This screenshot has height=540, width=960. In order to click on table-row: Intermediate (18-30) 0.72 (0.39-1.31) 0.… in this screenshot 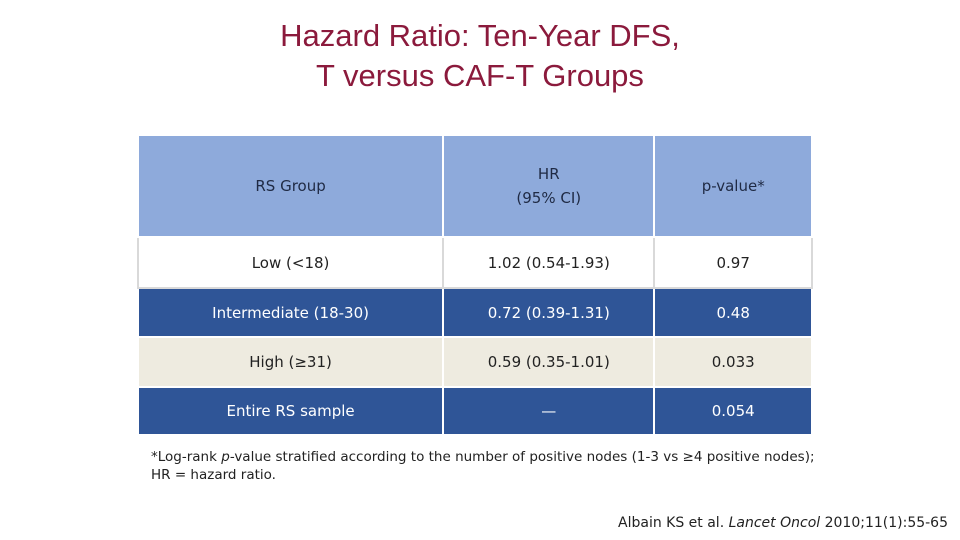, I will do `click(474, 312)`.